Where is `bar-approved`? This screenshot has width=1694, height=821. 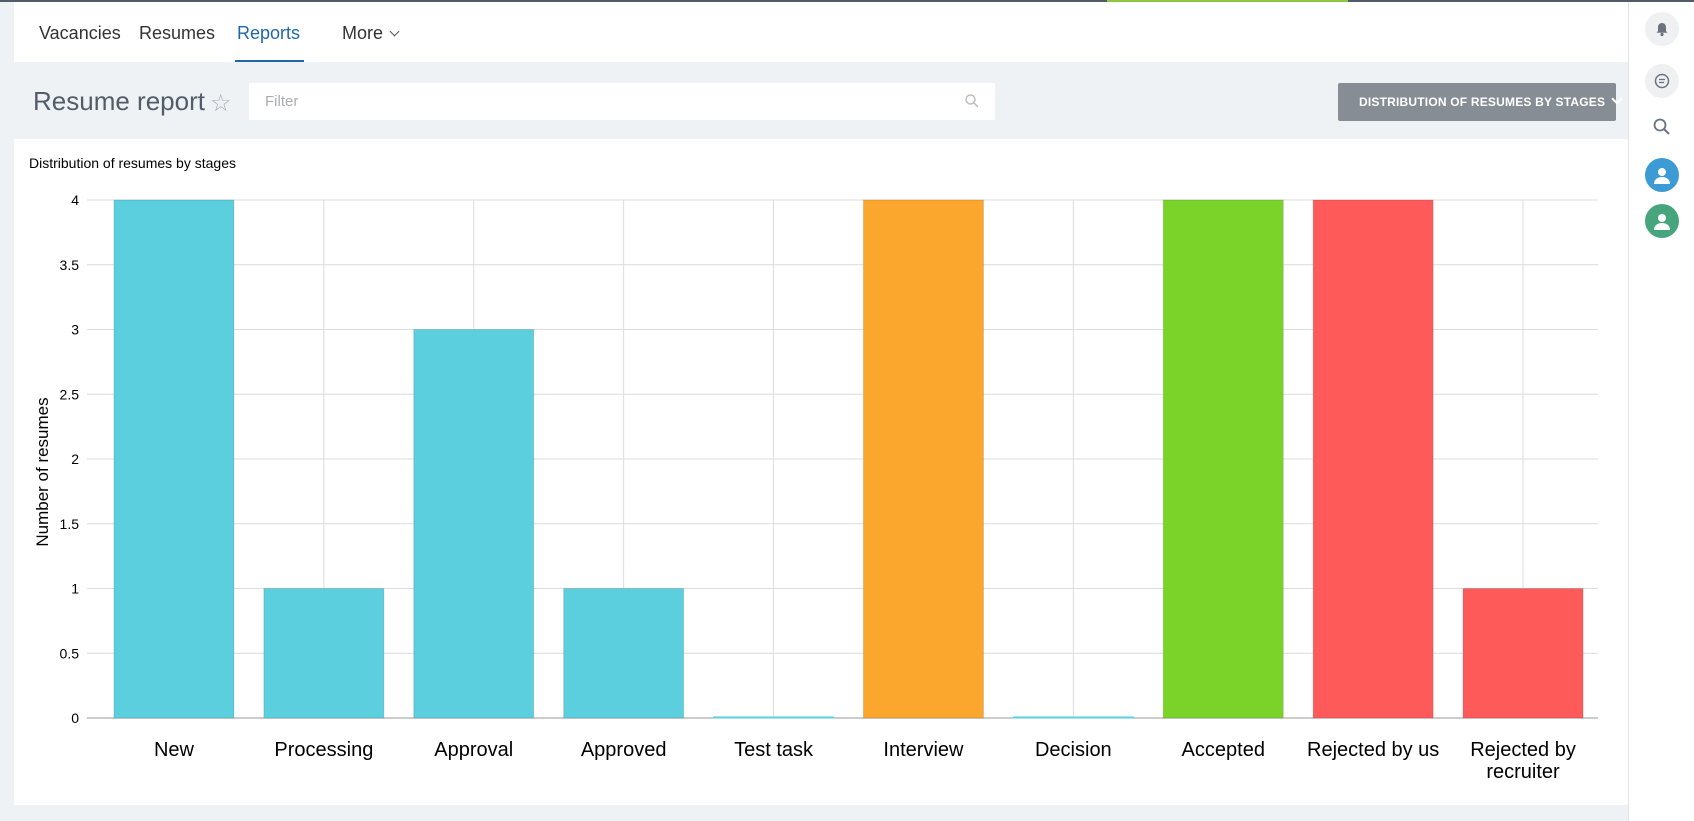
bar-approved is located at coordinates (624, 653).